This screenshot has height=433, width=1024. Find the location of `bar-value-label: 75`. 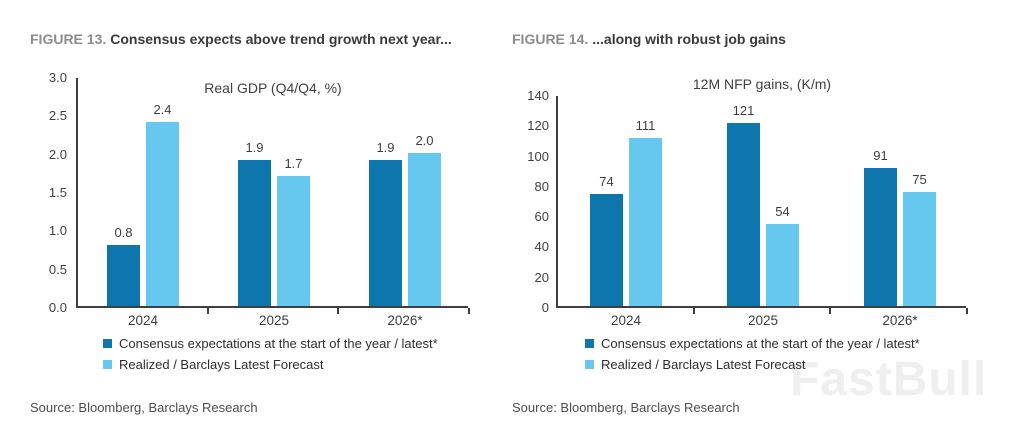

bar-value-label: 75 is located at coordinates (919, 179).